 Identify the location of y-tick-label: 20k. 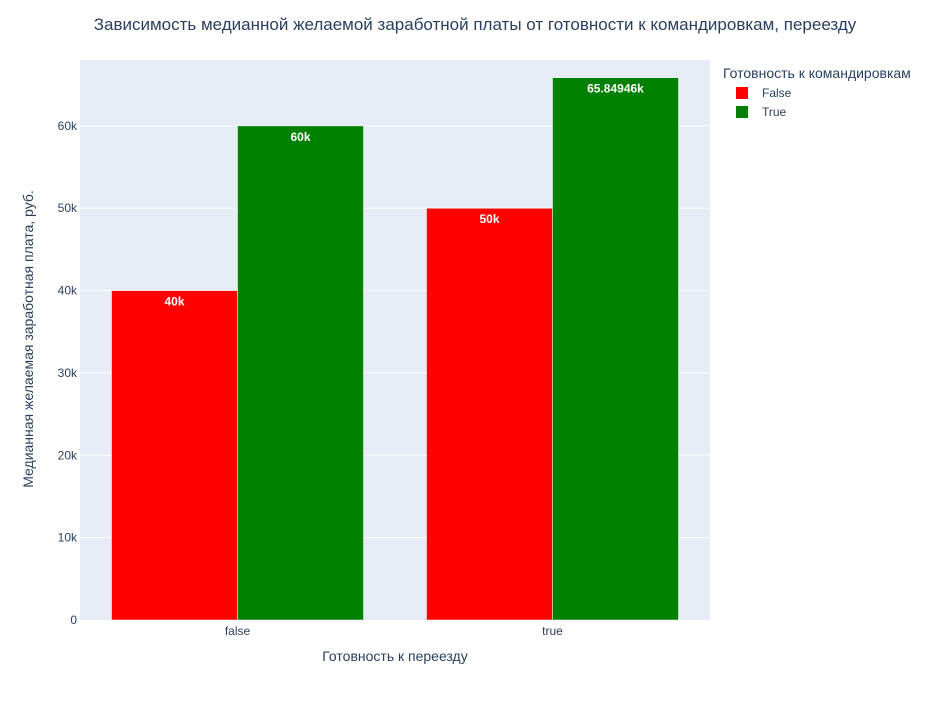
(68, 455).